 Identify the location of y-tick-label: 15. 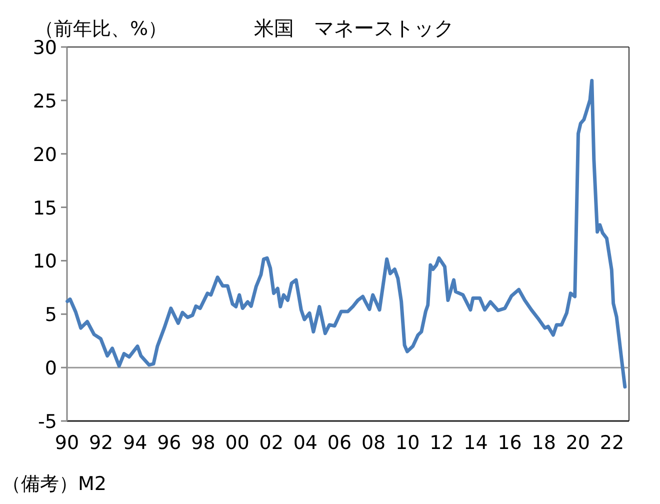
(44, 208).